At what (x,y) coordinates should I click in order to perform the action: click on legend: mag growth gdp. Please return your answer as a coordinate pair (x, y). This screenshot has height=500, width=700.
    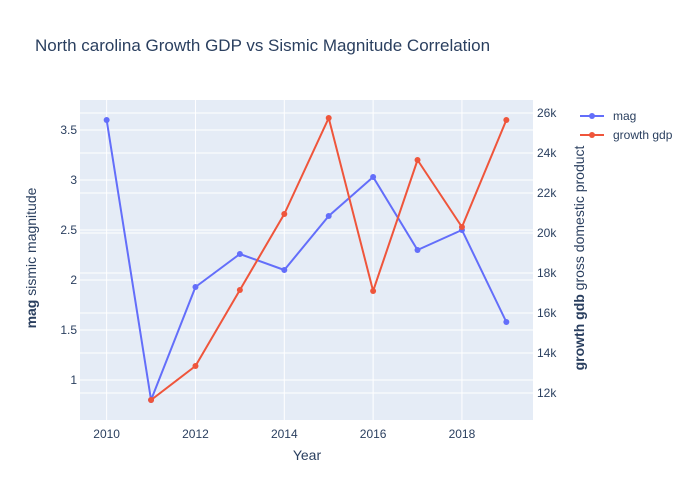
    Looking at the image, I should click on (626, 125).